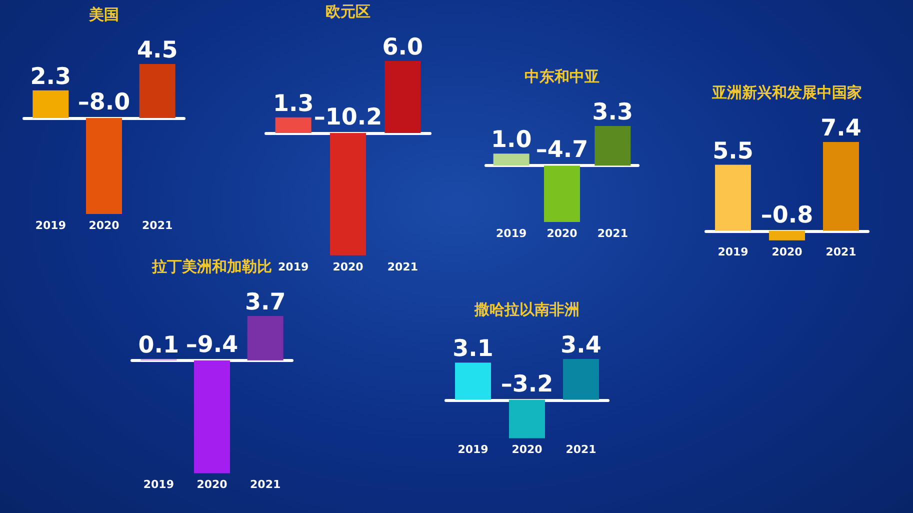  I want to click on data-label: 1.3, so click(293, 103).